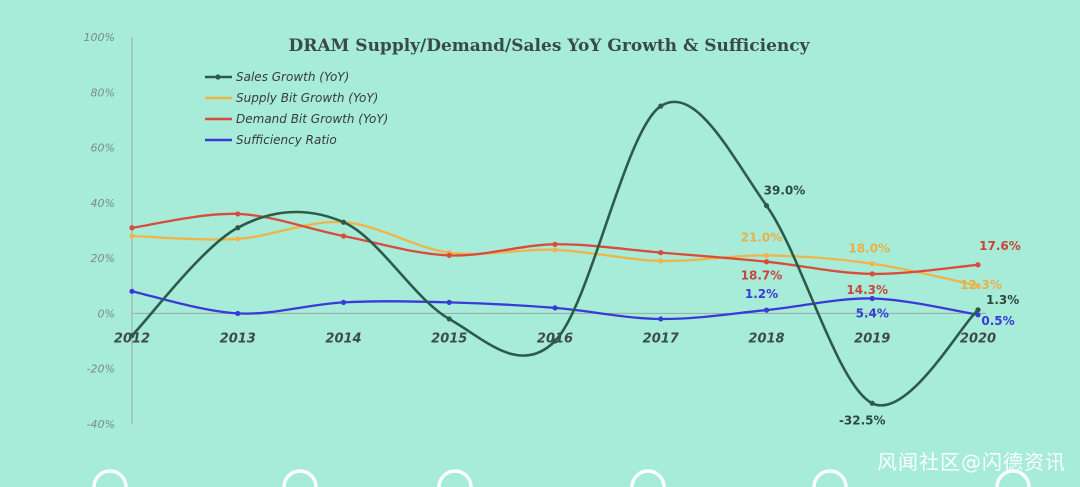  I want to click on y-tick-label: -20%, so click(101, 369).